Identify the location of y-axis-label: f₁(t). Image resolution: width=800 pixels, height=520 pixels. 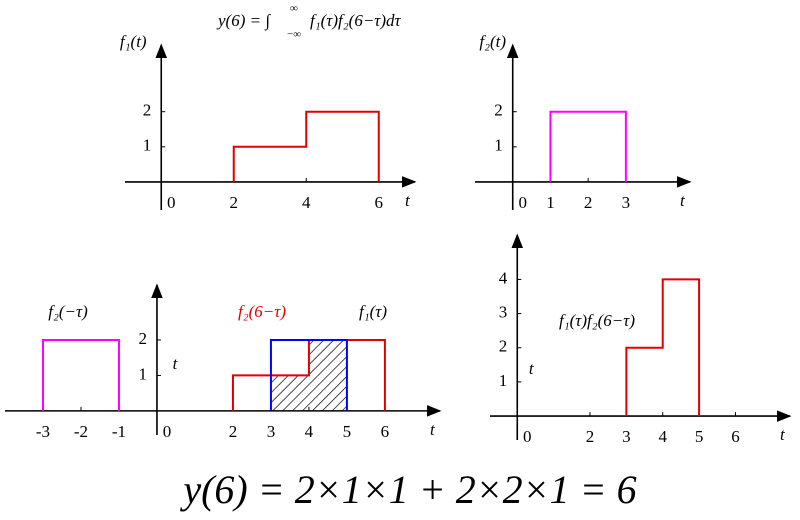
(133, 41).